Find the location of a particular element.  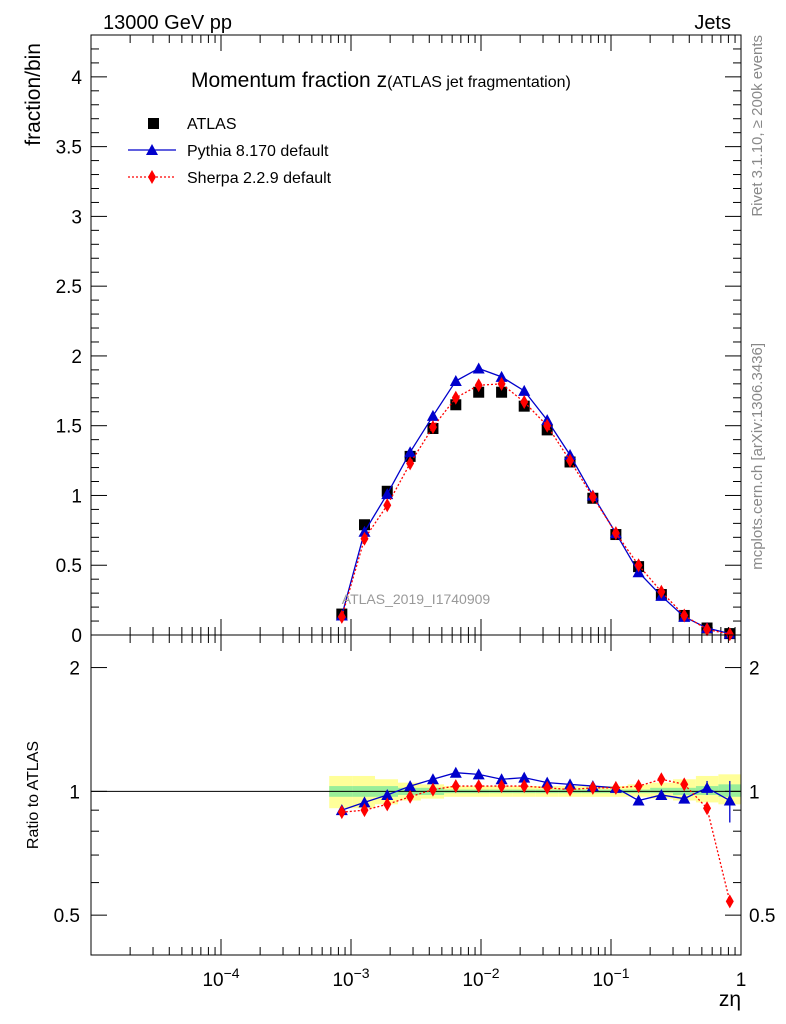

main-ytick-label: 0.5 is located at coordinates (69, 566).